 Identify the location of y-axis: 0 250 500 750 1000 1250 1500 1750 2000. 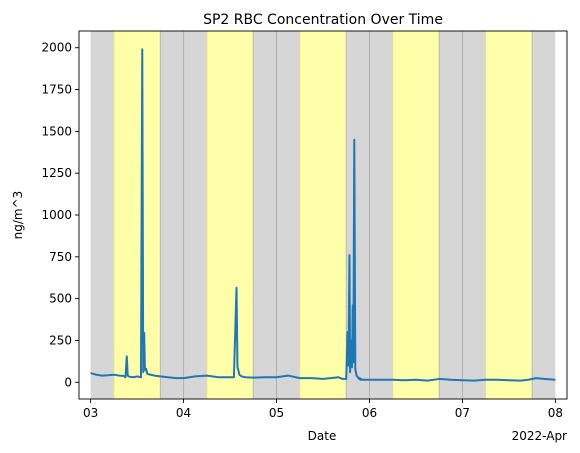
(60, 215).